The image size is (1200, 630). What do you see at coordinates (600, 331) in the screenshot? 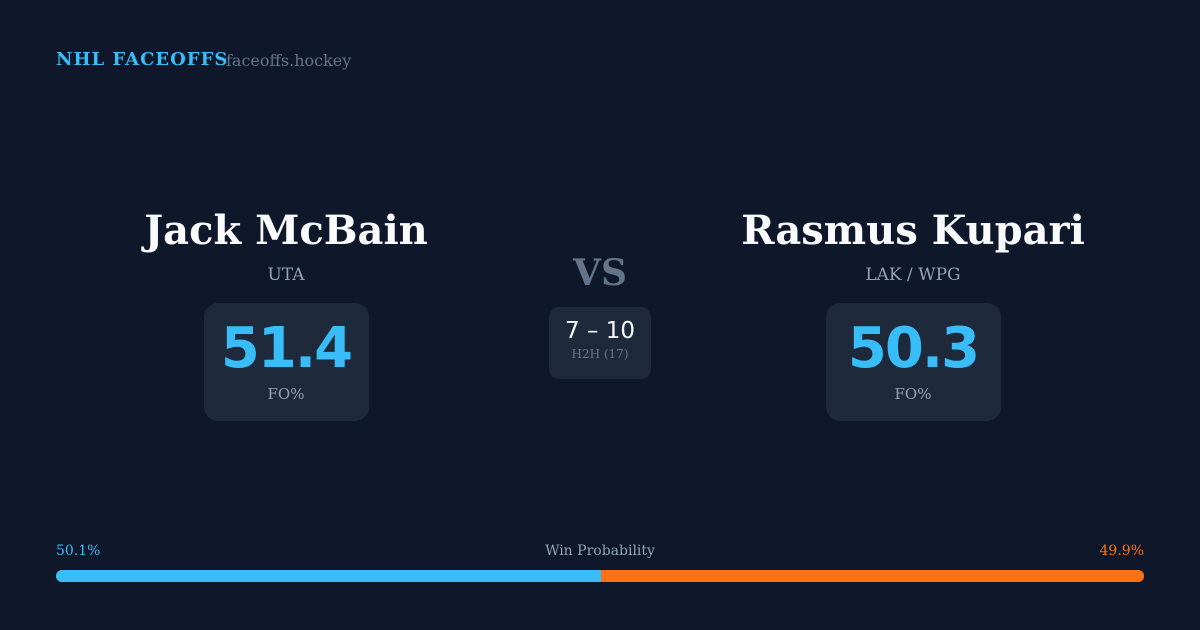
I see `h2h-score: 7 – 10` at bounding box center [600, 331].